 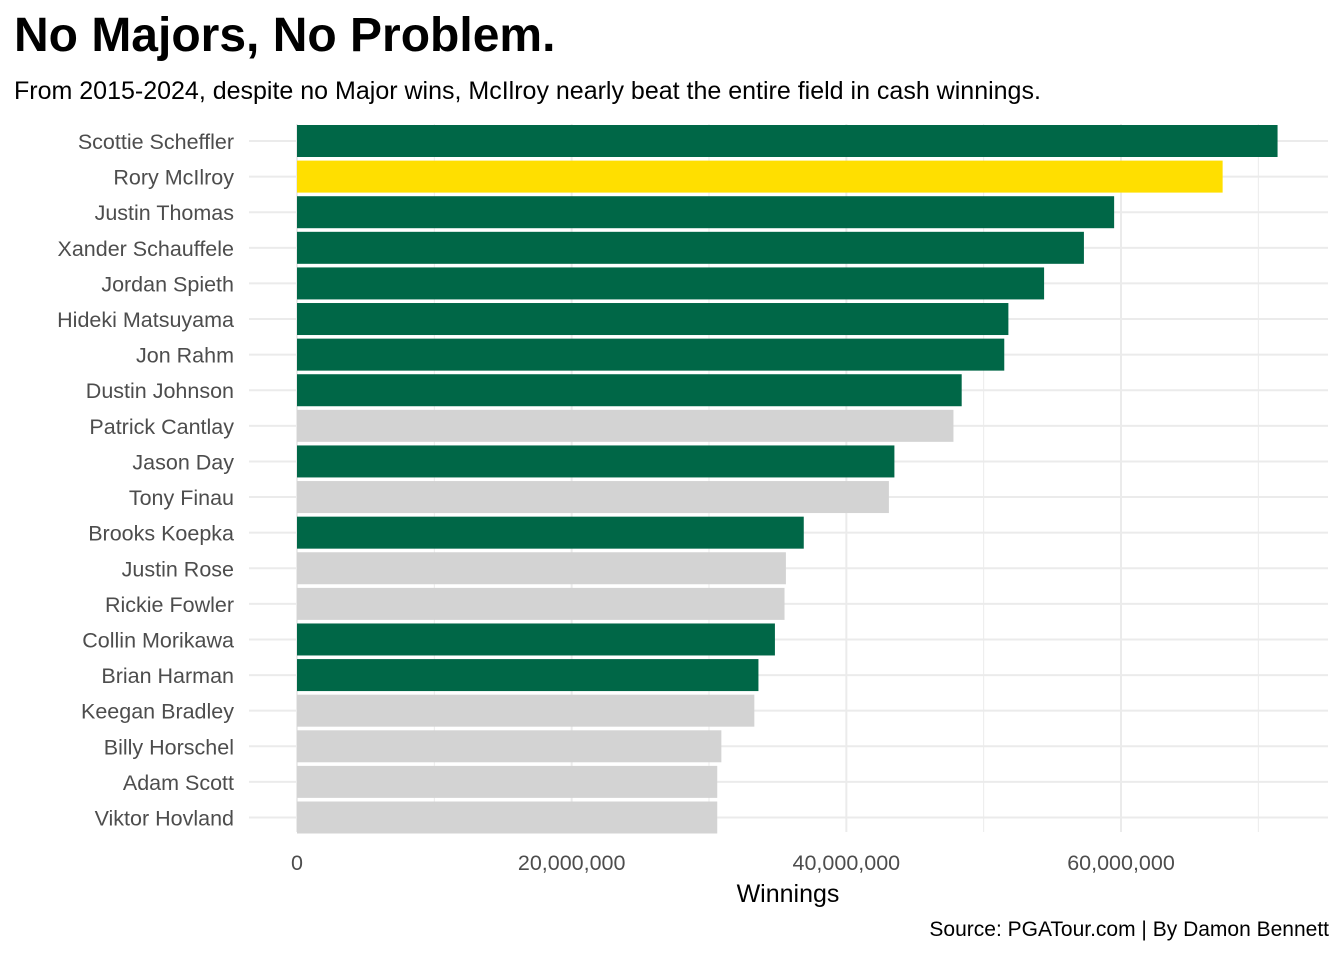 What do you see at coordinates (651, 354) in the screenshot?
I see `bar-jon-rahm` at bounding box center [651, 354].